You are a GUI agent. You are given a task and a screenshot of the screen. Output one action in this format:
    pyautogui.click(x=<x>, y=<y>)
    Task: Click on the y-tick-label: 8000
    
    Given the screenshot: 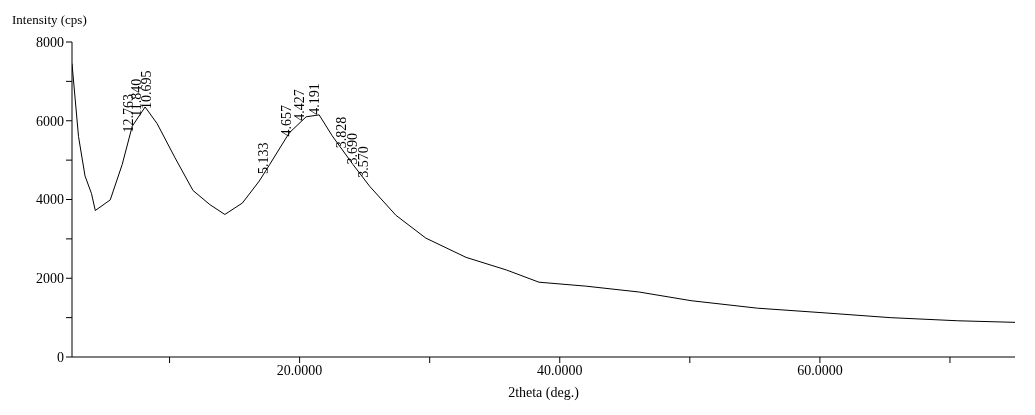 What is the action you would take?
    pyautogui.click(x=50, y=42)
    